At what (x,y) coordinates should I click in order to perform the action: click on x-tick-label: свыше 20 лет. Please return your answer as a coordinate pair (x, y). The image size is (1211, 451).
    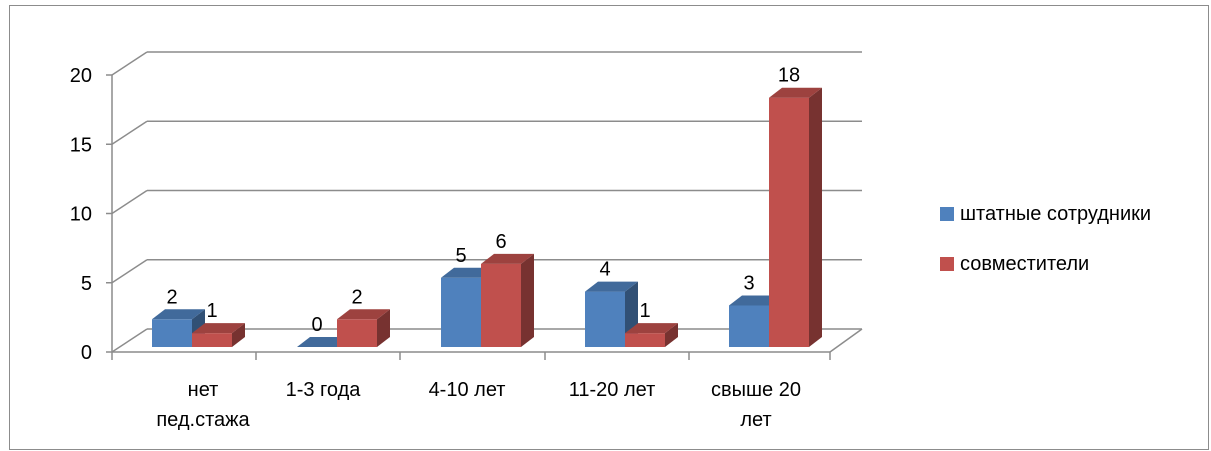
    Looking at the image, I should click on (756, 405).